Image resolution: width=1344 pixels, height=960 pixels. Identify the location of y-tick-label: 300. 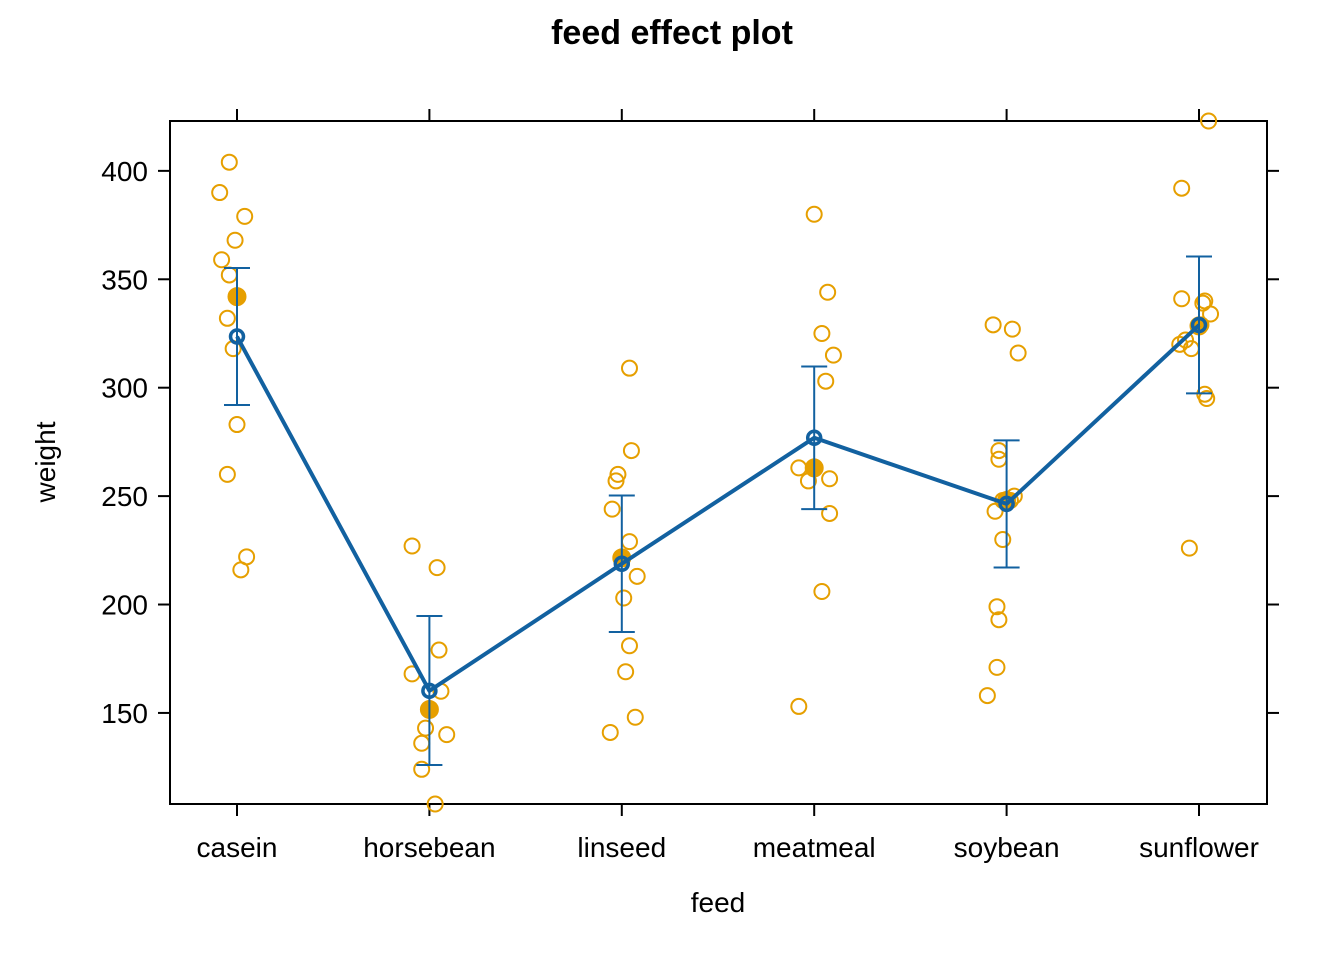
(124, 388).